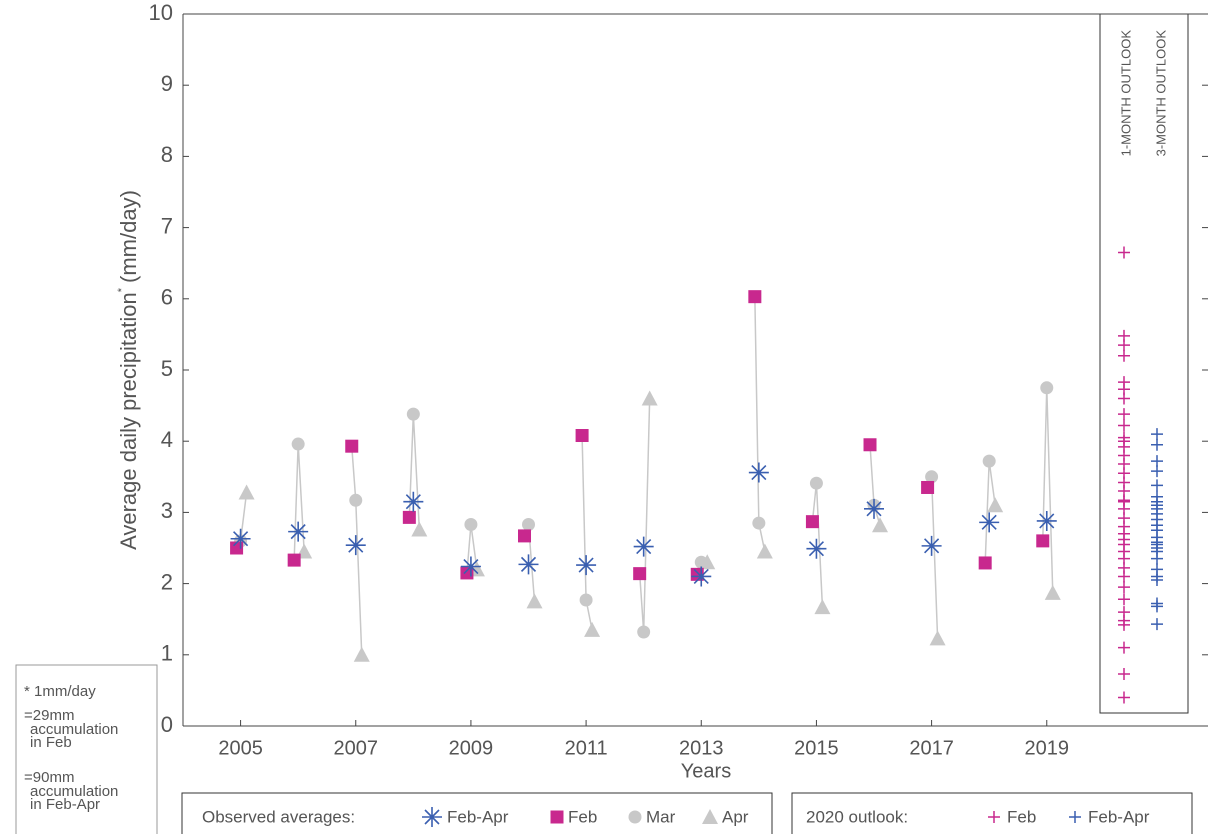  I want to click on y-tick-label: 6, so click(167, 297).